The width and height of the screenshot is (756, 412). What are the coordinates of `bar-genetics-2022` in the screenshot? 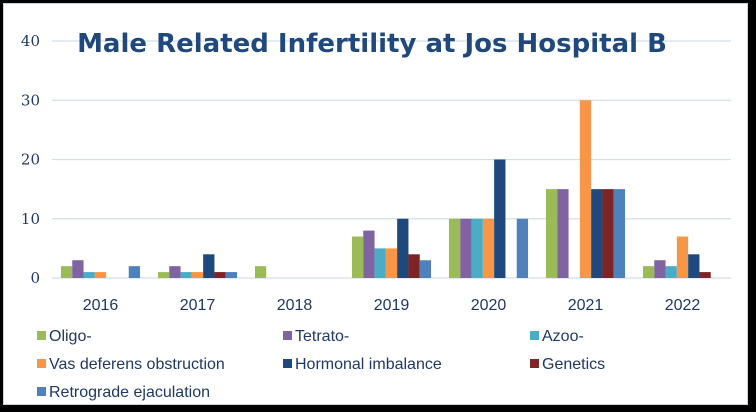 It's located at (705, 275).